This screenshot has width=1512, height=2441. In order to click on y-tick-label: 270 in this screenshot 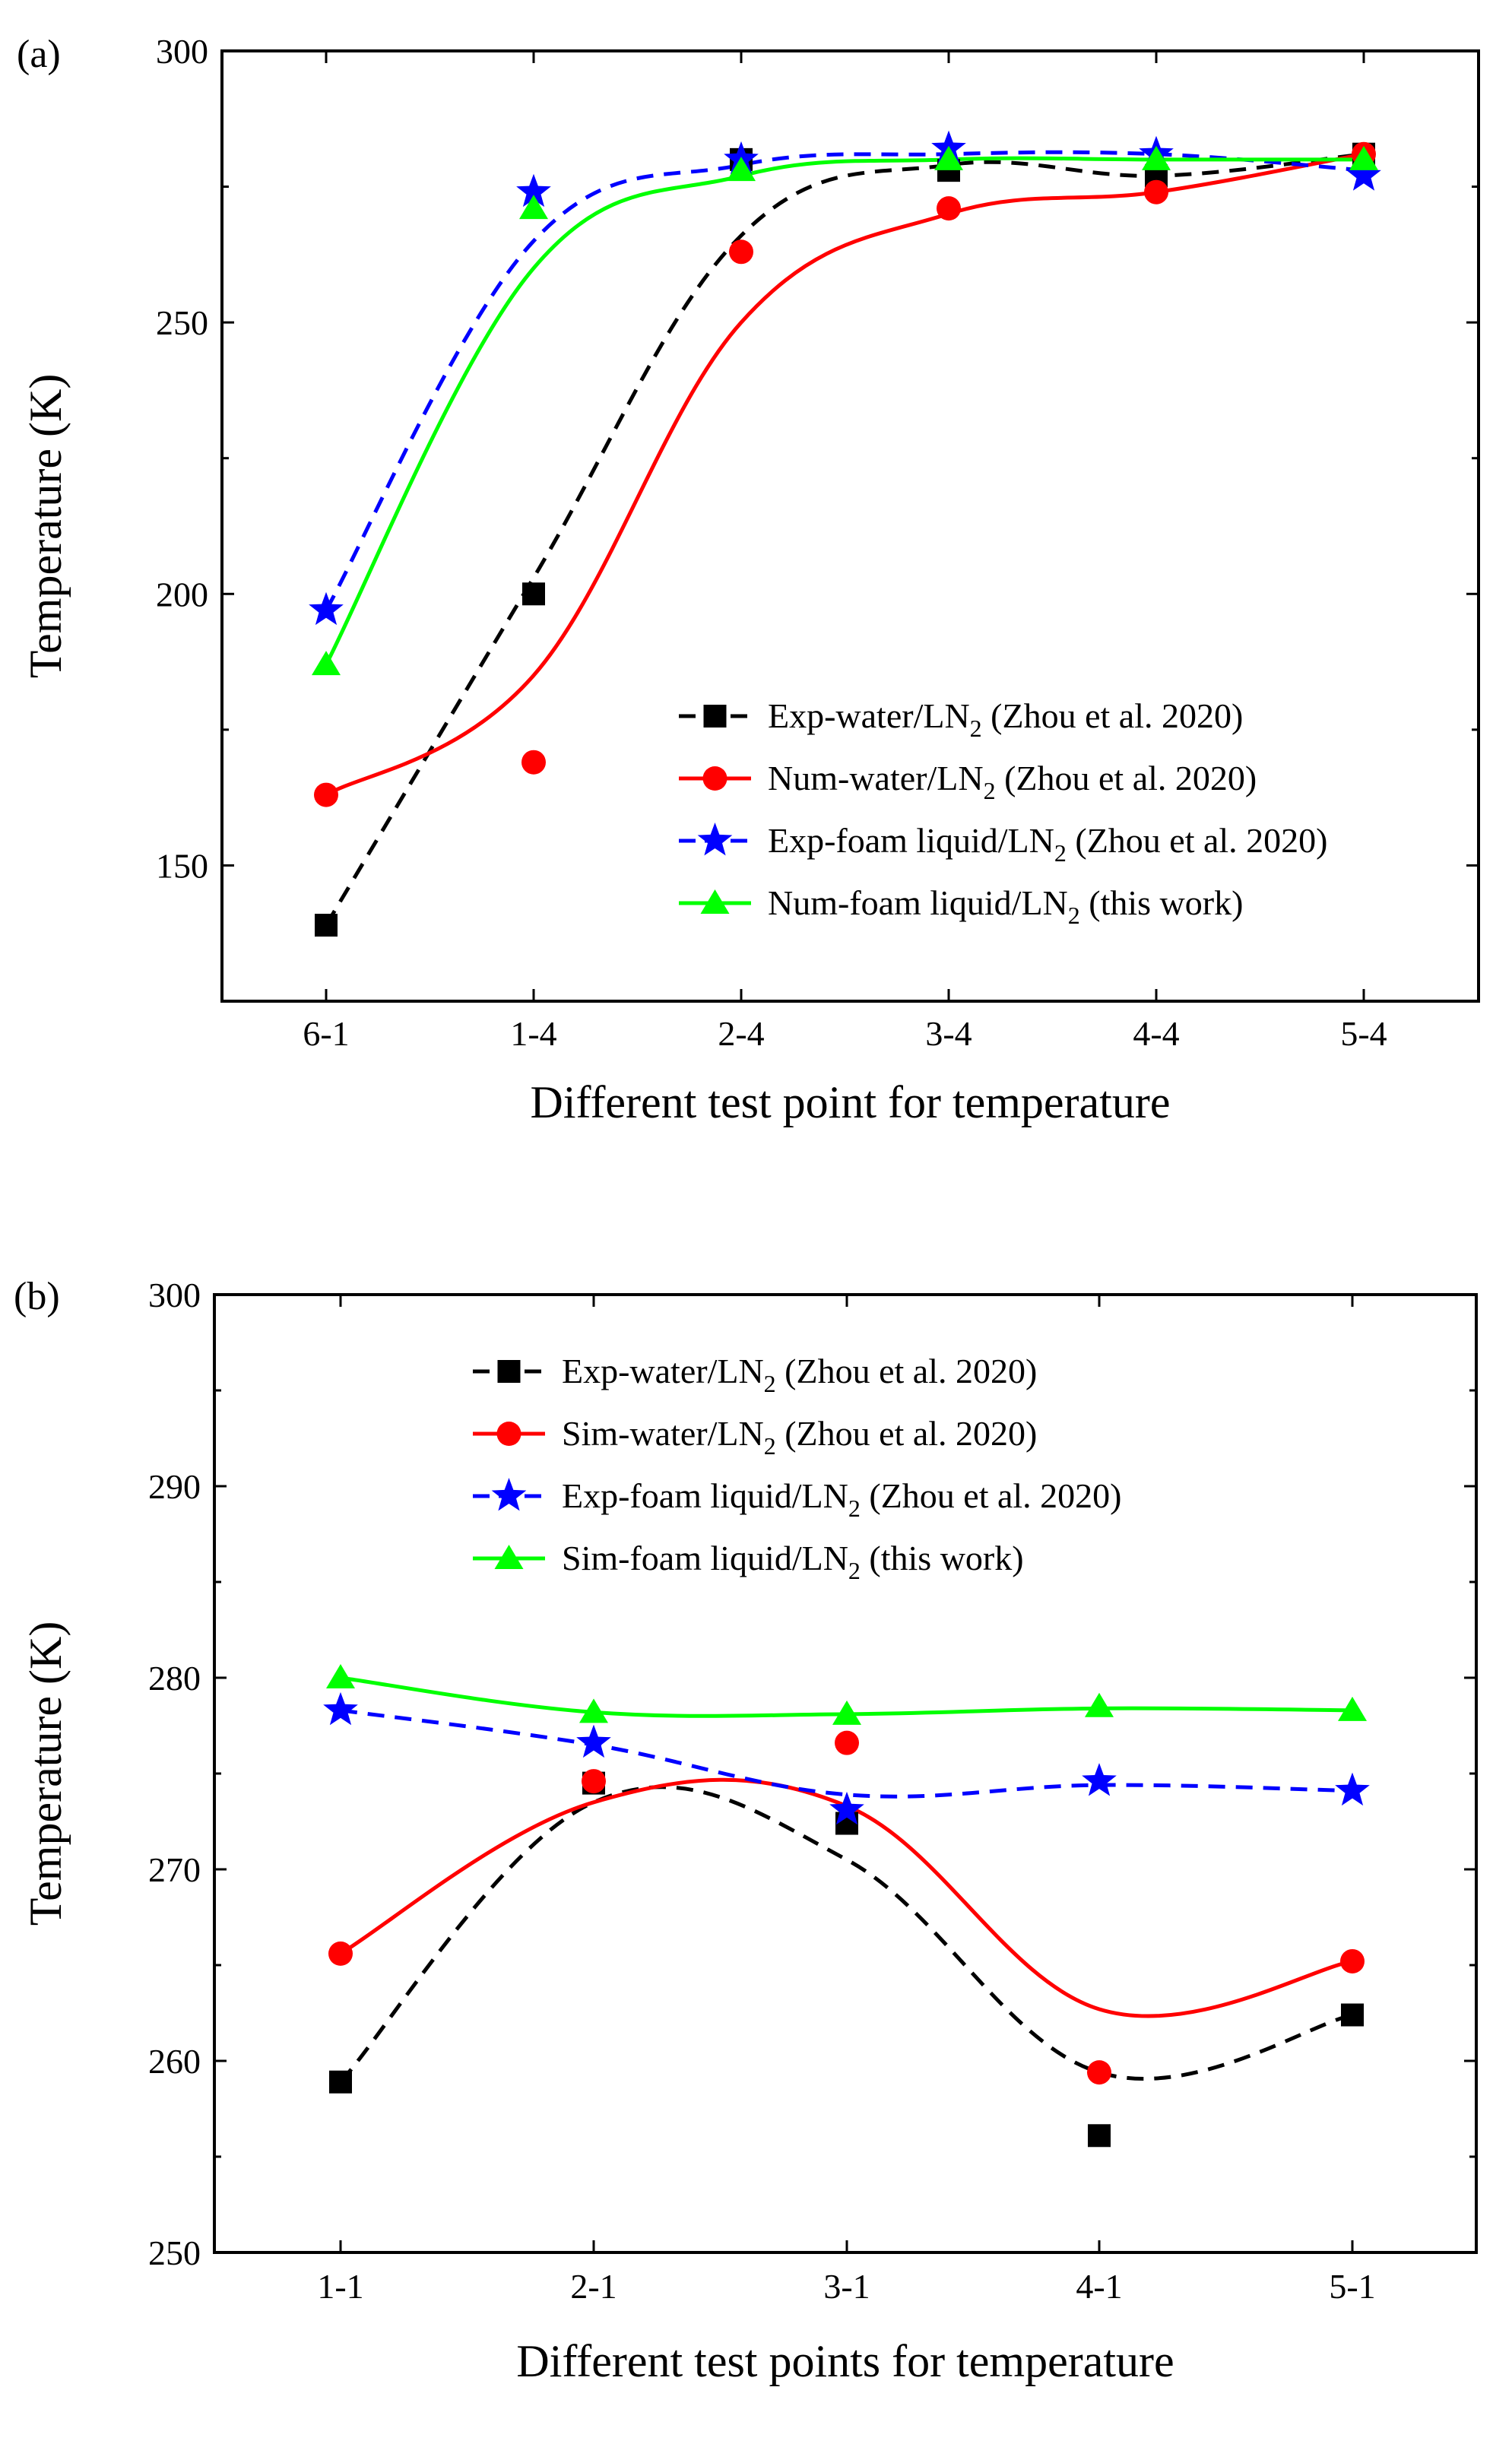, I will do `click(174, 1870)`.